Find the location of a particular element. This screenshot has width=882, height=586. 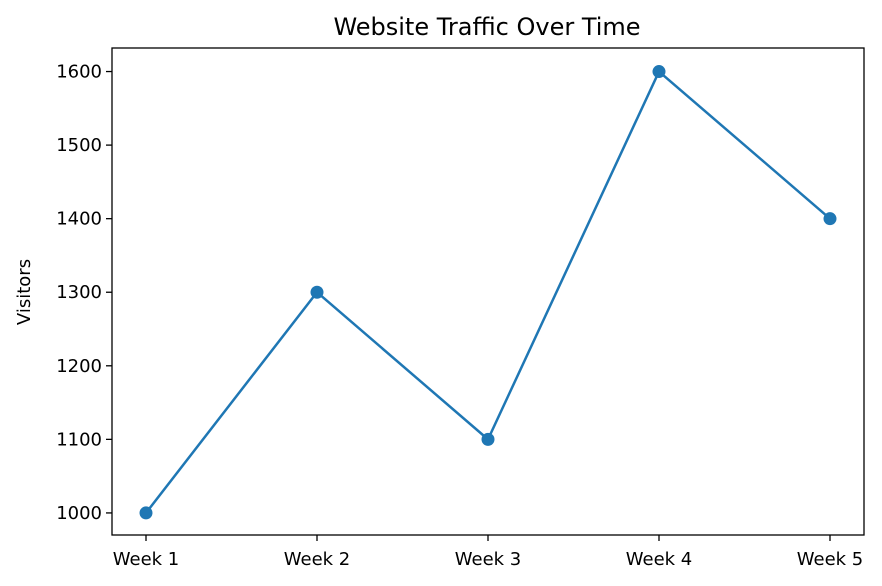

y-tick-label: 1300 is located at coordinates (79, 292).